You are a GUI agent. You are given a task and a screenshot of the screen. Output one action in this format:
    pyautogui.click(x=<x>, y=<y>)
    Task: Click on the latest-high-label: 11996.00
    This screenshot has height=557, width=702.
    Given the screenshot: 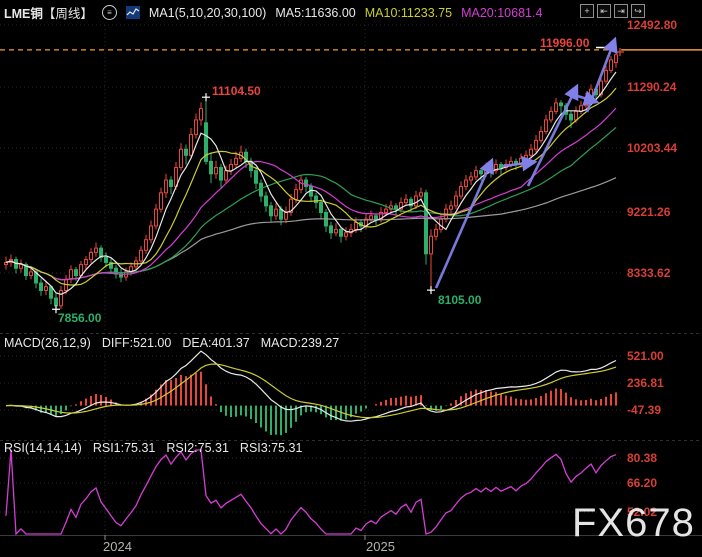 What is the action you would take?
    pyautogui.click(x=565, y=43)
    